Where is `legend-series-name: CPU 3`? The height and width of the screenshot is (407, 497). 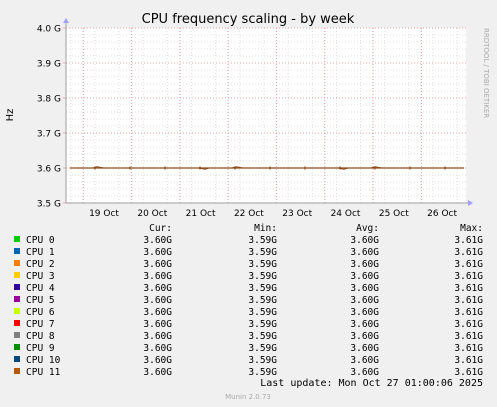 legend-series-name: CPU 3 is located at coordinates (40, 276).